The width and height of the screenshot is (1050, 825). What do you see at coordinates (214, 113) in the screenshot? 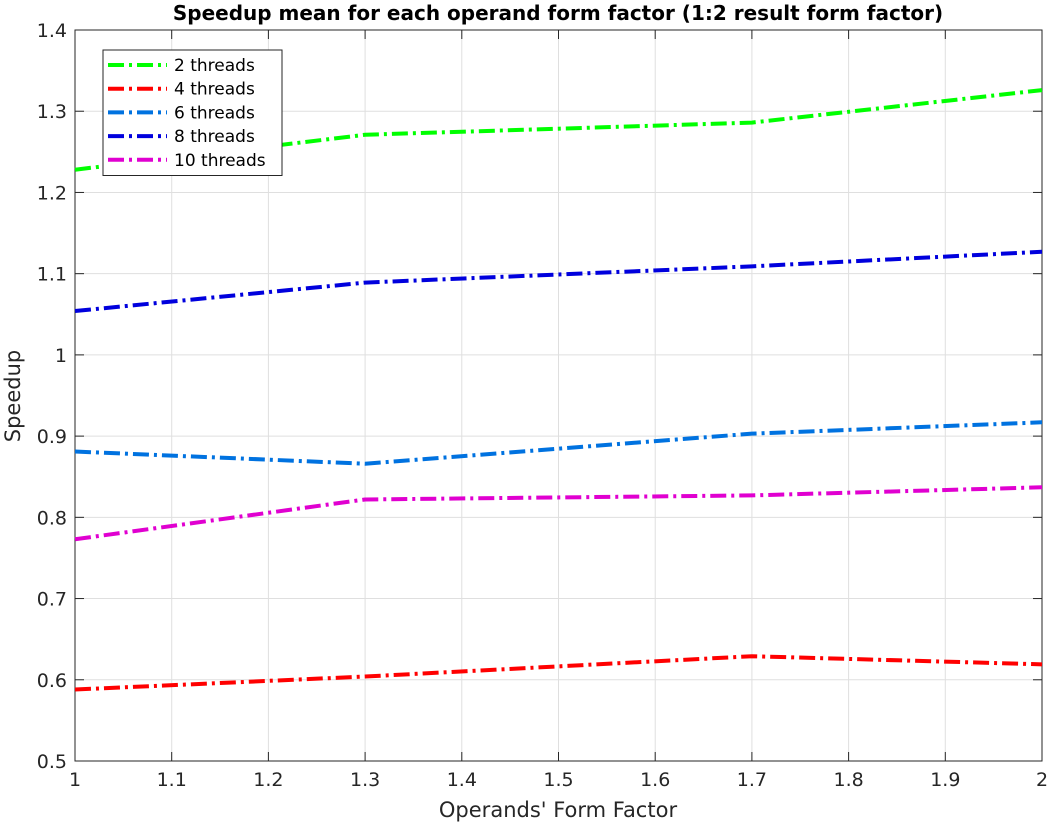
I see `legend-entry-label: 6 threads` at bounding box center [214, 113].